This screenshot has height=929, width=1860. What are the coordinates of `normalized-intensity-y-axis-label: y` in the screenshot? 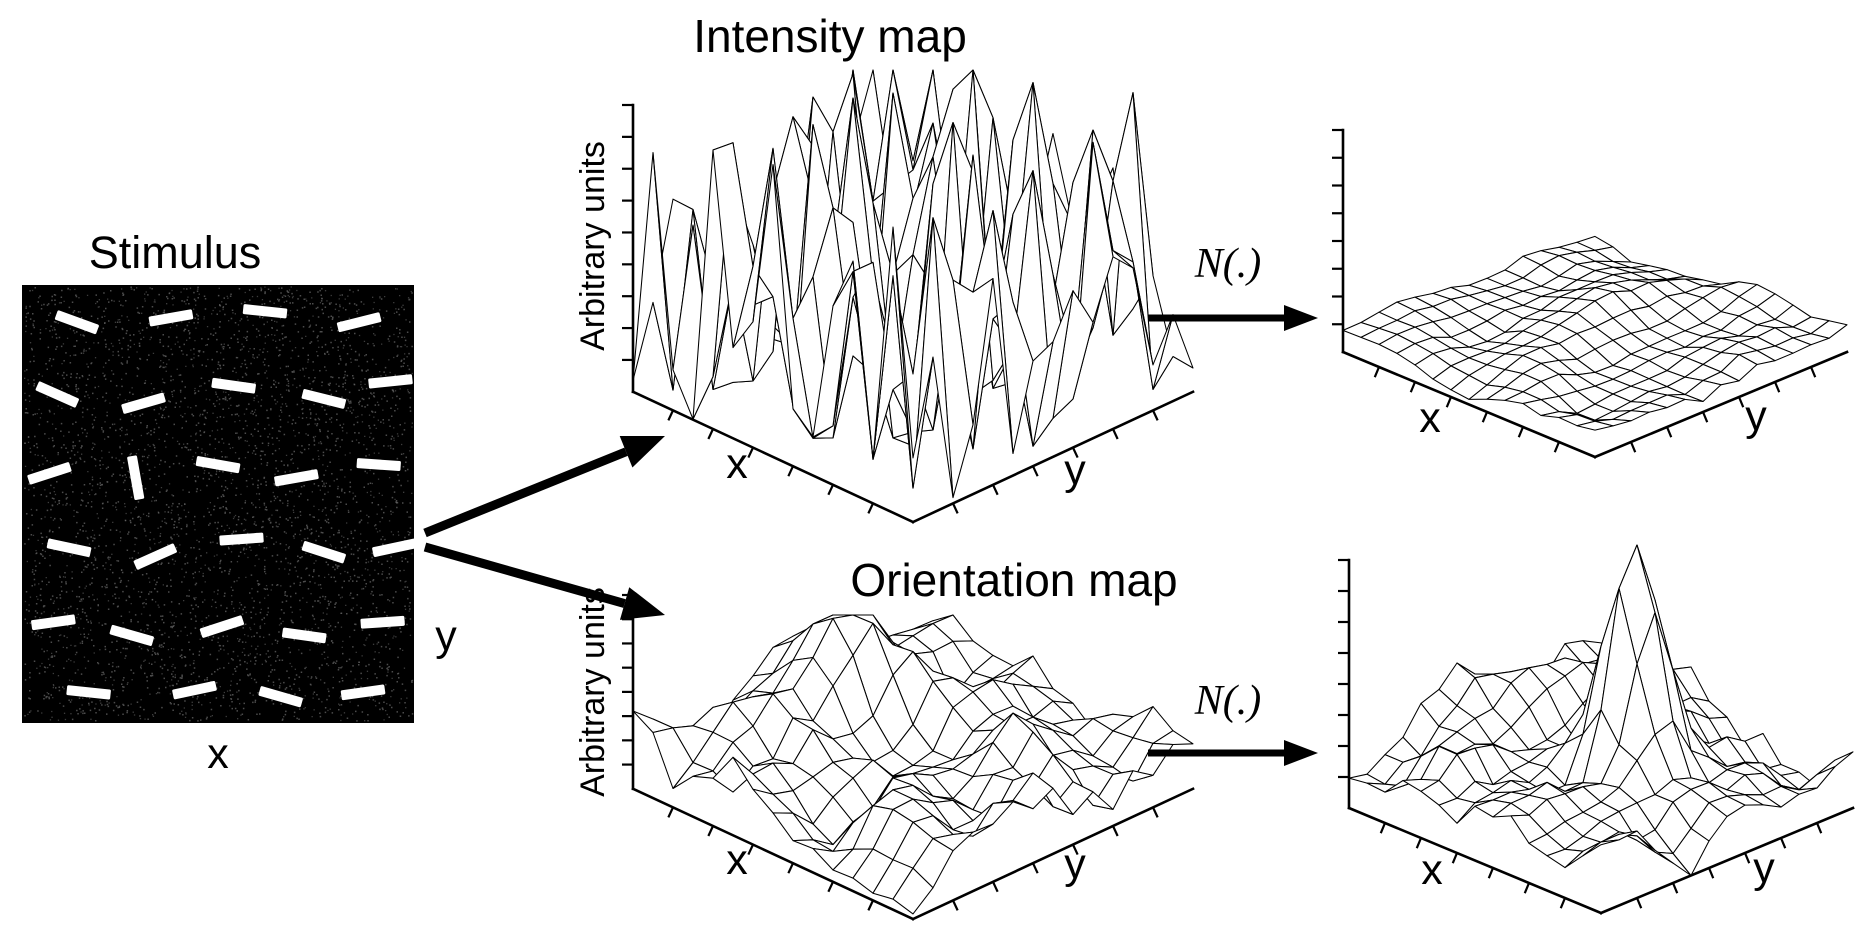 It's located at (1756, 416).